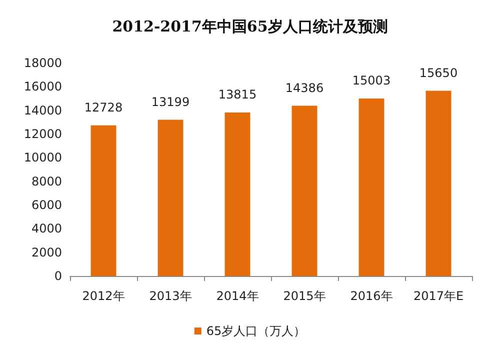 The height and width of the screenshot is (362, 500). I want to click on x-tick-label: 2012年, so click(103, 296).